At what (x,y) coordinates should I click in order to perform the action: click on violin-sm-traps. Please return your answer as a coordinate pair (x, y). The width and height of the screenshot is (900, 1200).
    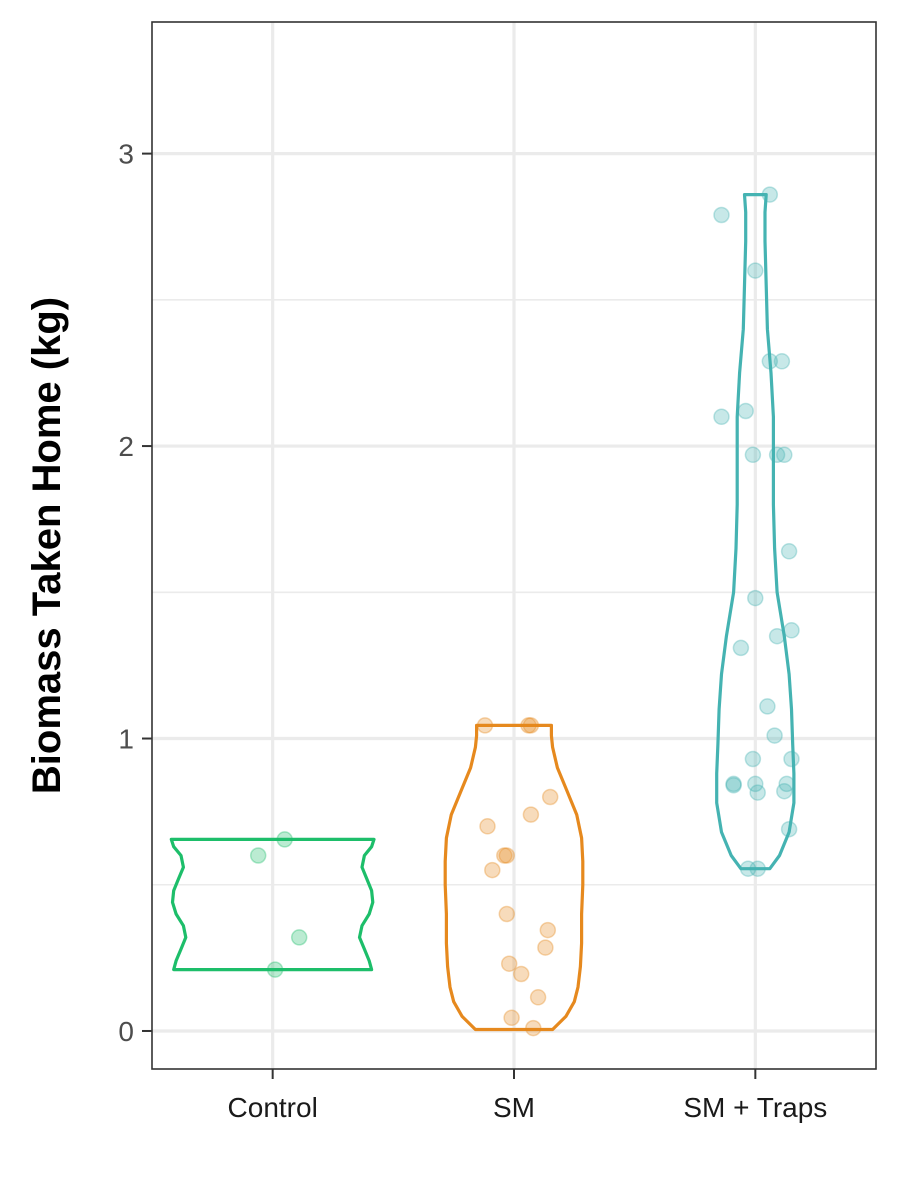
    Looking at the image, I should click on (755, 532).